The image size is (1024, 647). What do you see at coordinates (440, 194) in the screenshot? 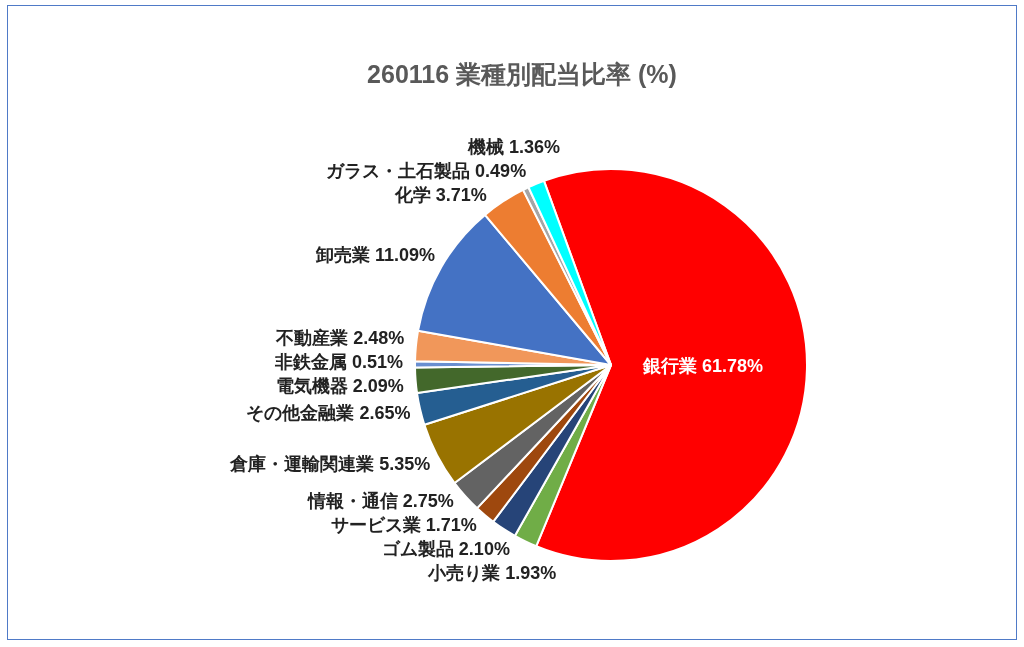
I see `slice-label: 化学 3.71%` at bounding box center [440, 194].